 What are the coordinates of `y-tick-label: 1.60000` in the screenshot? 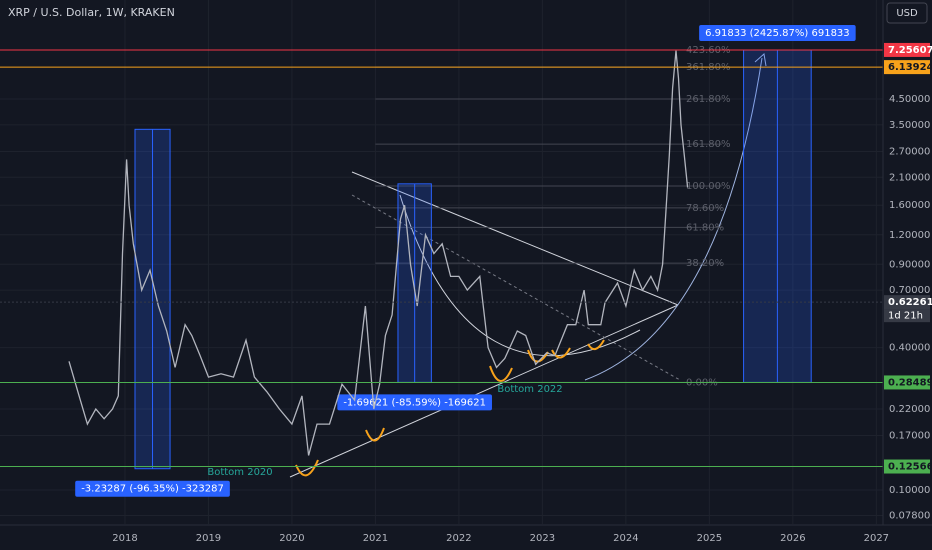 It's located at (909, 205).